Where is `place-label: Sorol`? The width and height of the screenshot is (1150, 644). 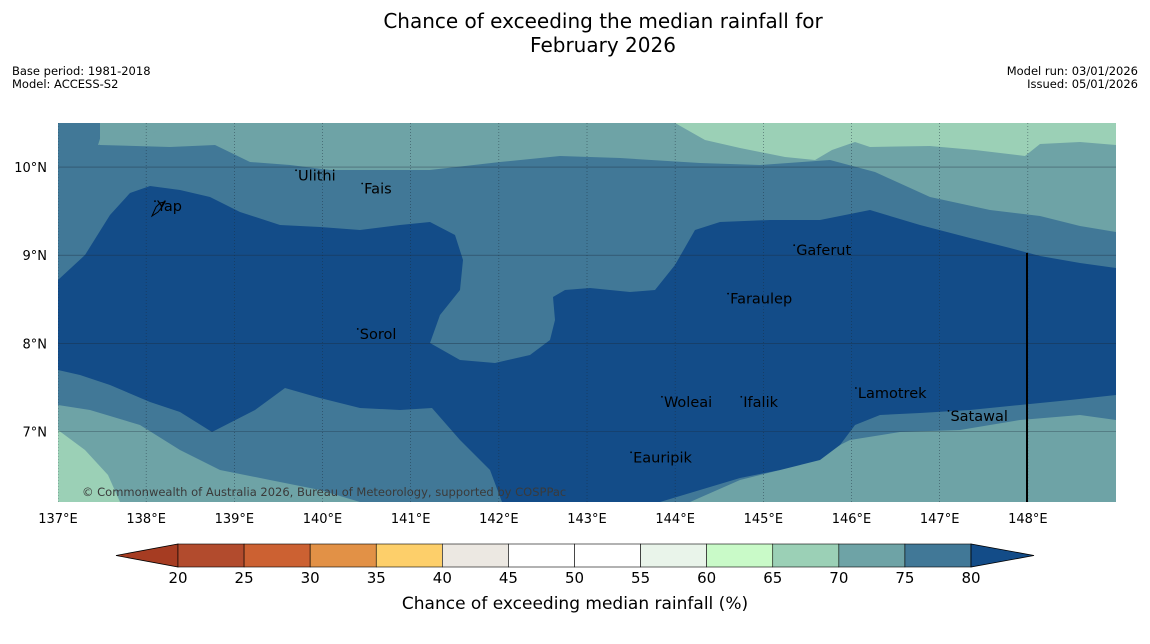 place-label: Sorol is located at coordinates (378, 335).